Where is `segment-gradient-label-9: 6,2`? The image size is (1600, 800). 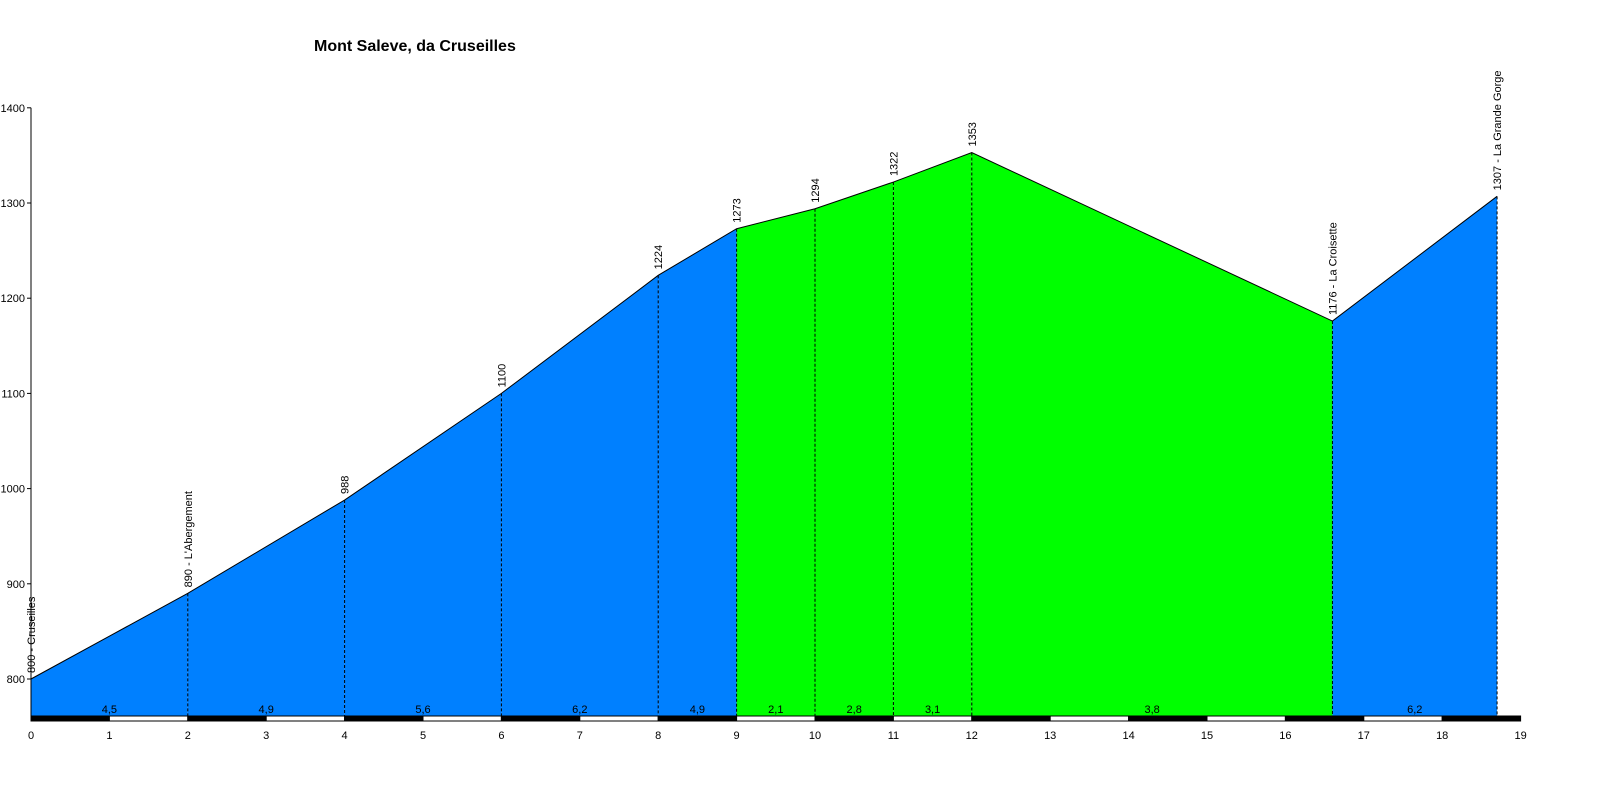 segment-gradient-label-9: 6,2 is located at coordinates (1414, 710).